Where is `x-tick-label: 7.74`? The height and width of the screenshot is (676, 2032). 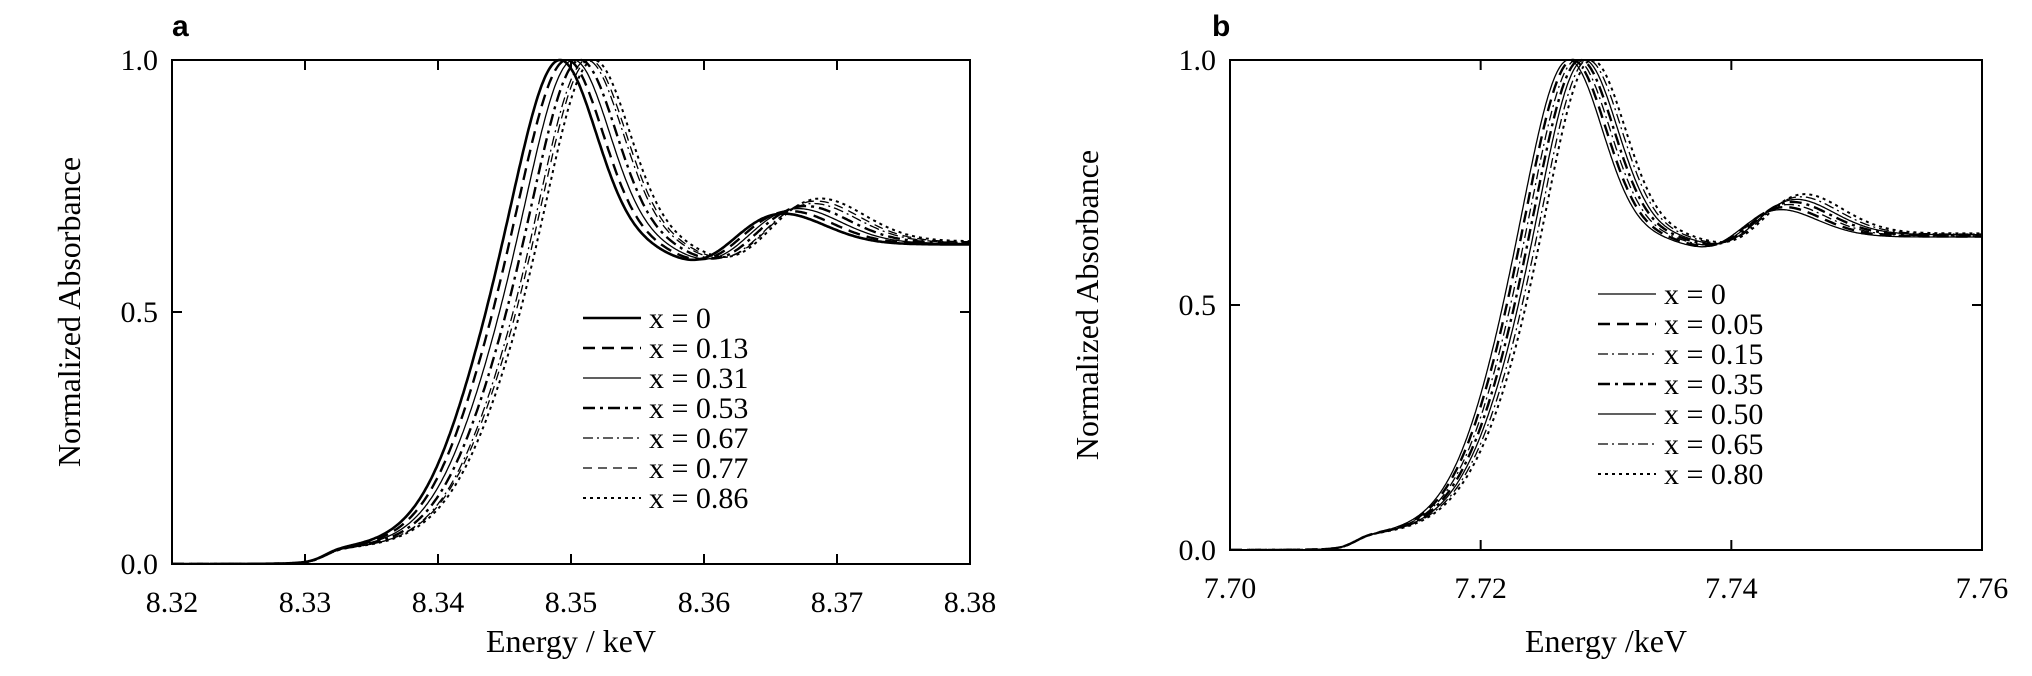
x-tick-label: 7.74 is located at coordinates (1731, 588).